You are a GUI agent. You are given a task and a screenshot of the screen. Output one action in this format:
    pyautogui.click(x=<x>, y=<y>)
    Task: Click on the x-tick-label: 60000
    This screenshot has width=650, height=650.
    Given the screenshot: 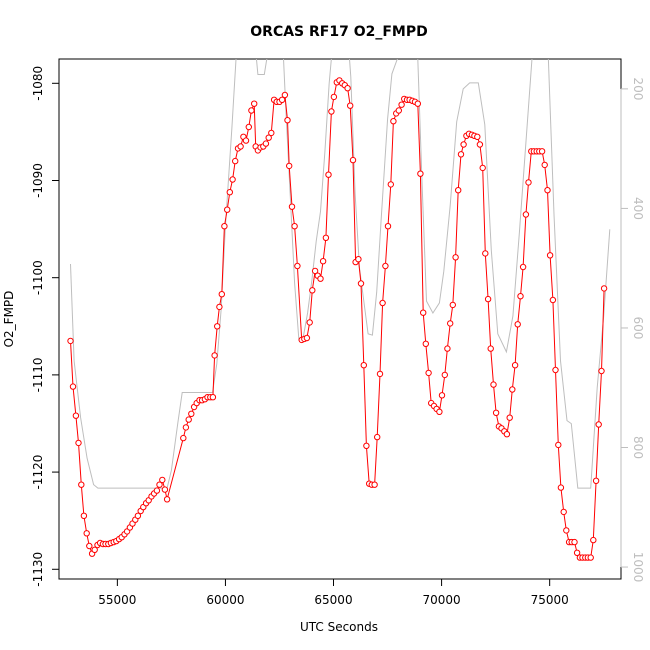 What is the action you would take?
    pyautogui.click(x=225, y=600)
    